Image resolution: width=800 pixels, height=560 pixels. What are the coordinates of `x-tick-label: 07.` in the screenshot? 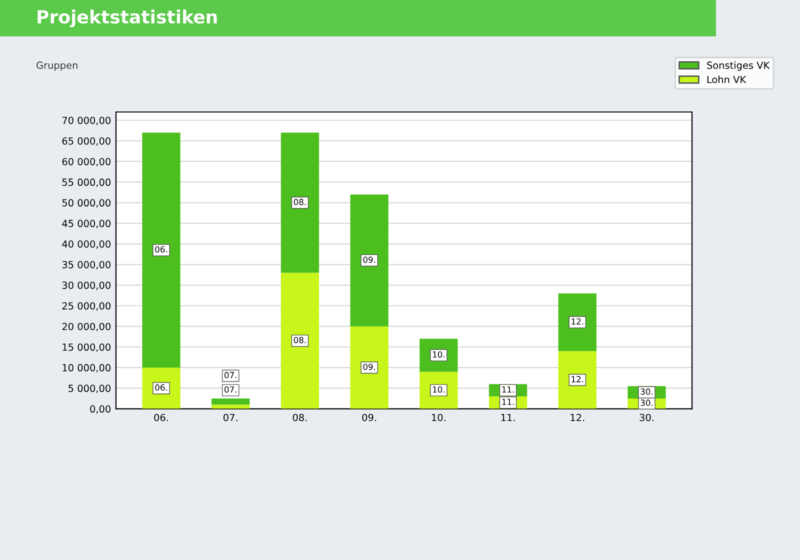 It's located at (231, 418).